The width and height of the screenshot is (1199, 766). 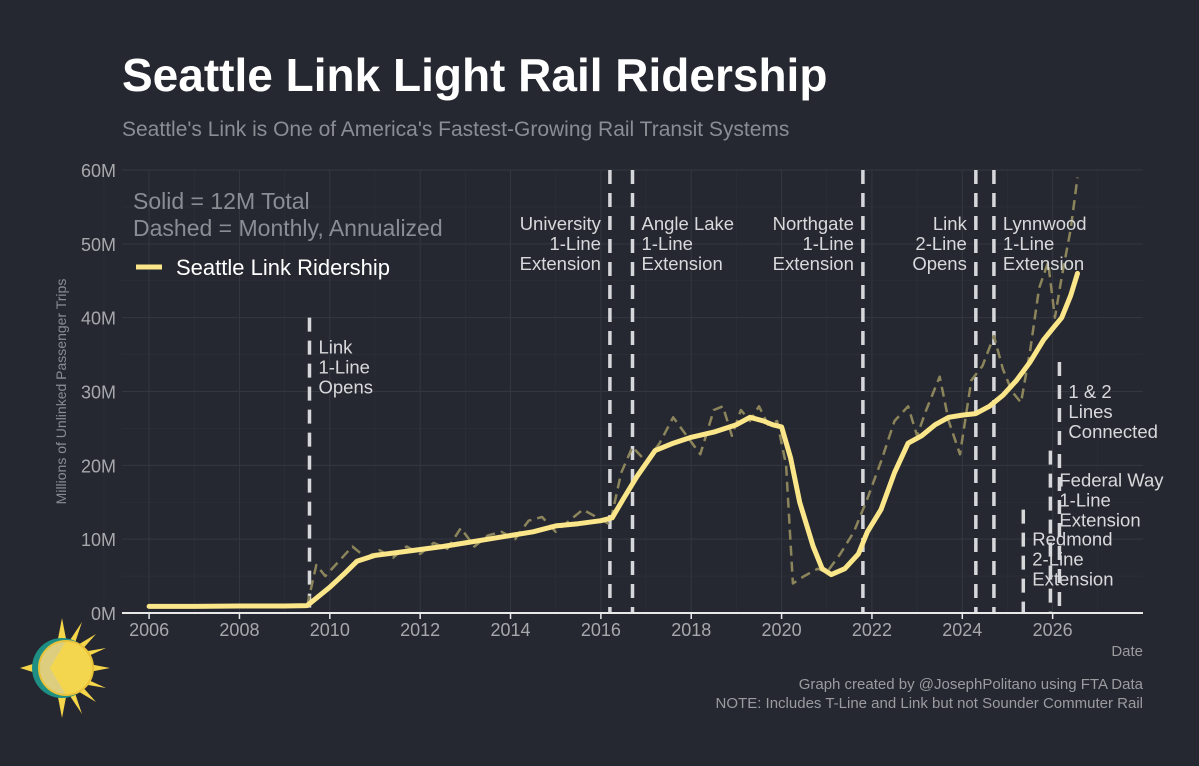 What do you see at coordinates (98, 171) in the screenshot?
I see `y-tick-label: 60M` at bounding box center [98, 171].